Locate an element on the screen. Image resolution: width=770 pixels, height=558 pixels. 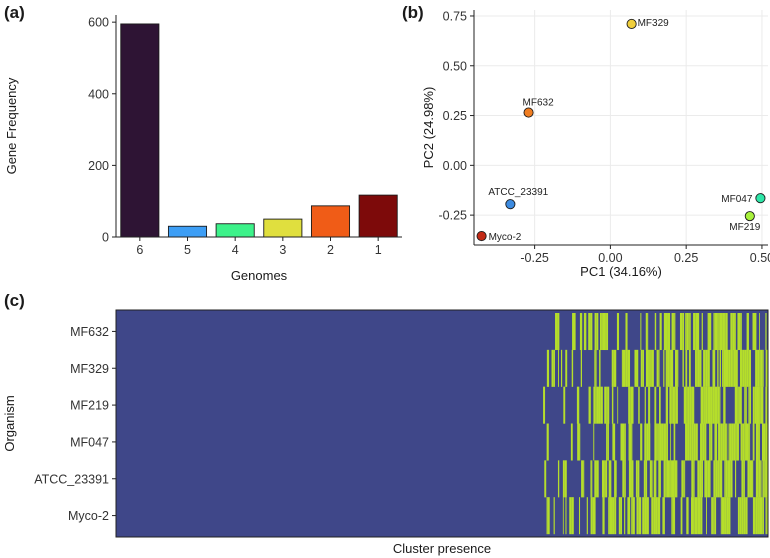
point-label: Myco-2 is located at coordinates (505, 237).